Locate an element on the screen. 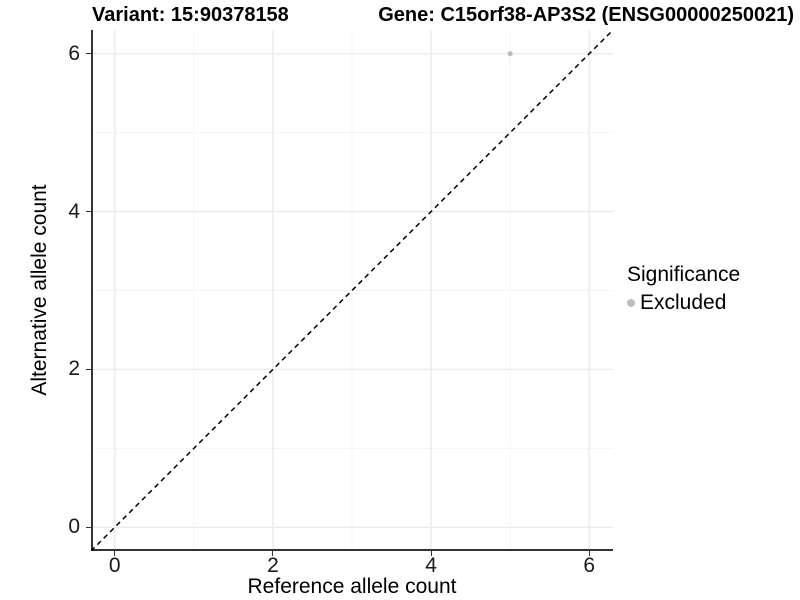  legend: Significance Excluded is located at coordinates (683, 289).